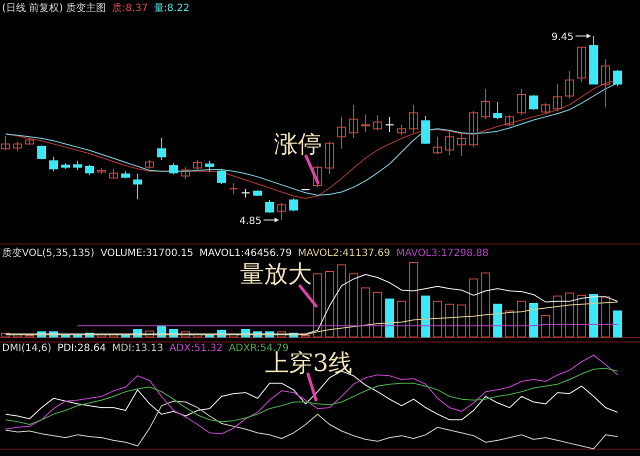 This screenshot has width=640, height=456. What do you see at coordinates (130, 8) in the screenshot?
I see `text: 质:8.37` at bounding box center [130, 8].